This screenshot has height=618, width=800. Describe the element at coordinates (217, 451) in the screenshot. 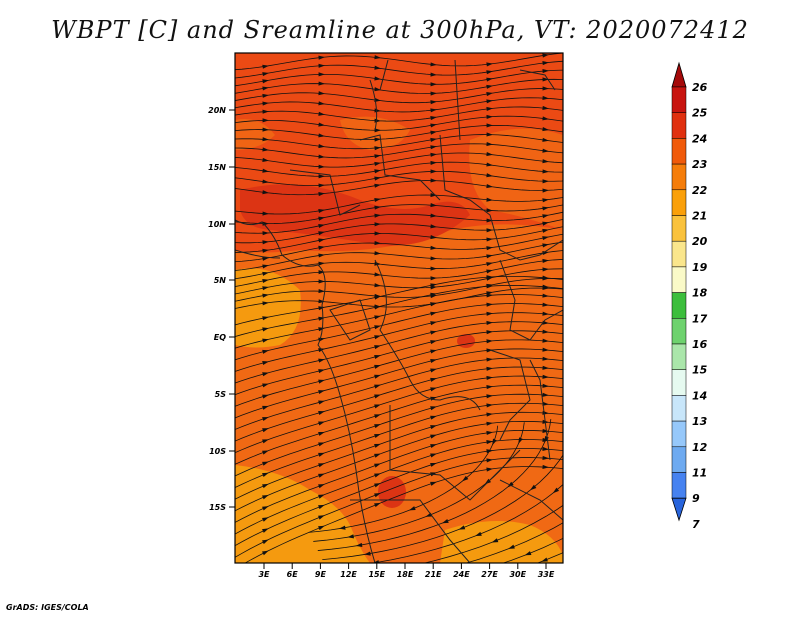

I see `lat-tick-label: 10S` at that location.